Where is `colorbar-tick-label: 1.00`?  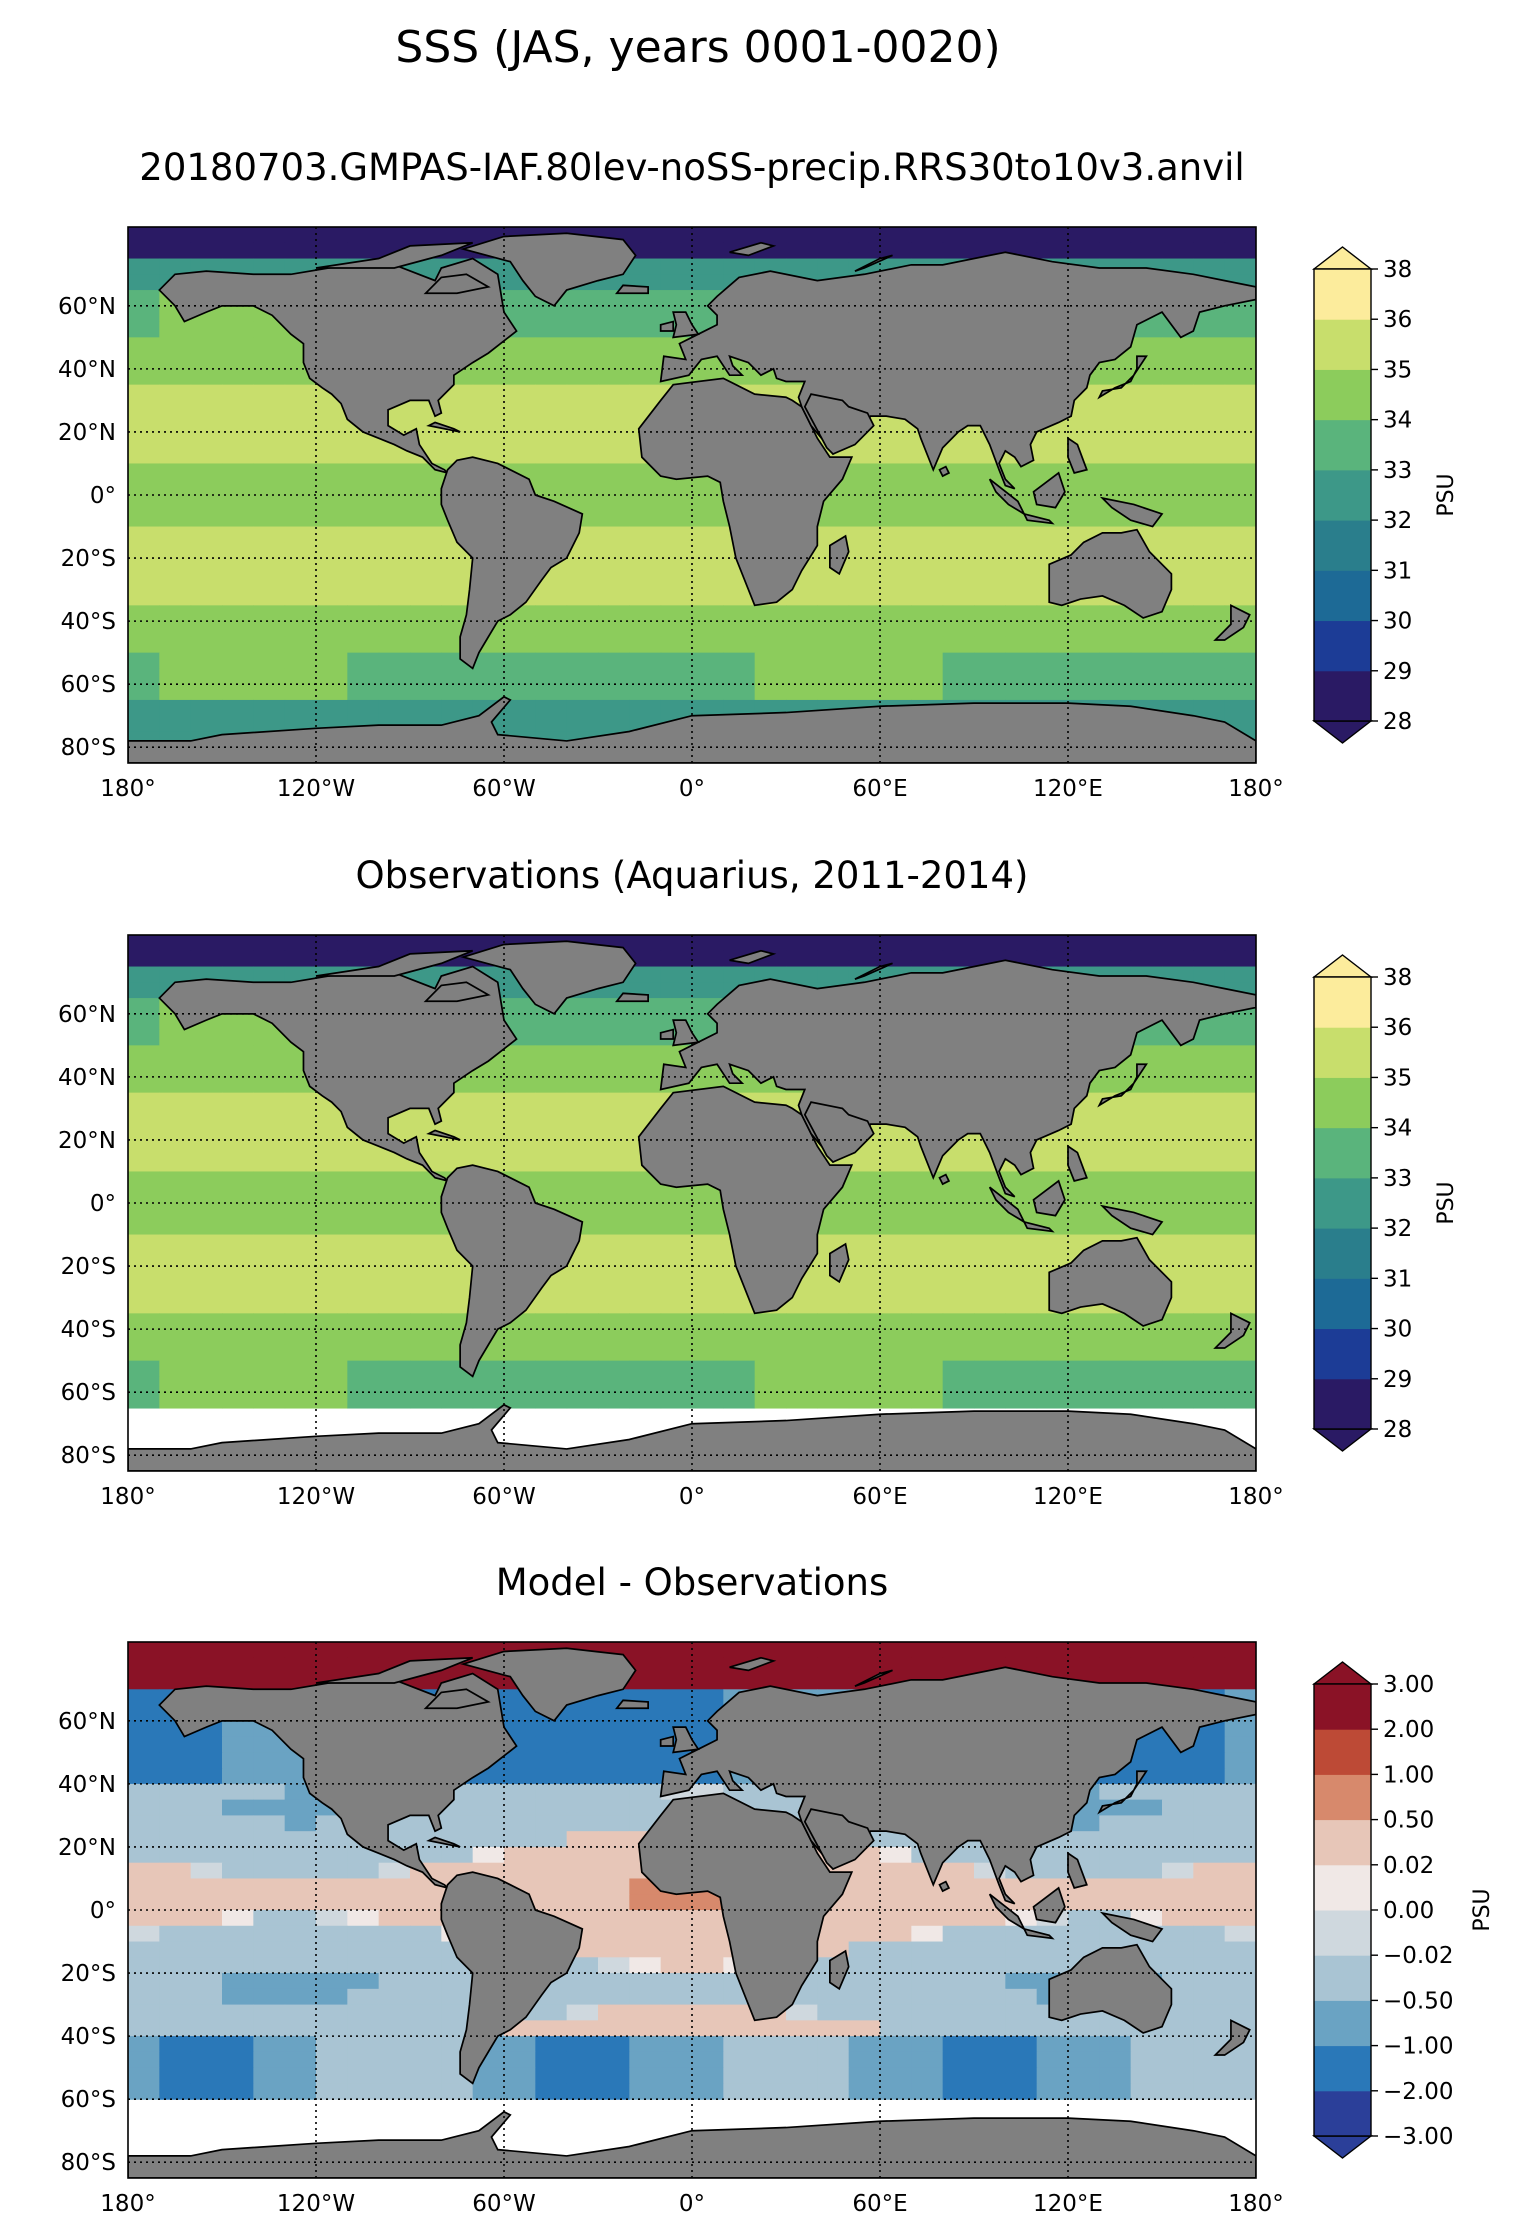
colorbar-tick-label: 1.00 is located at coordinates (1408, 1775).